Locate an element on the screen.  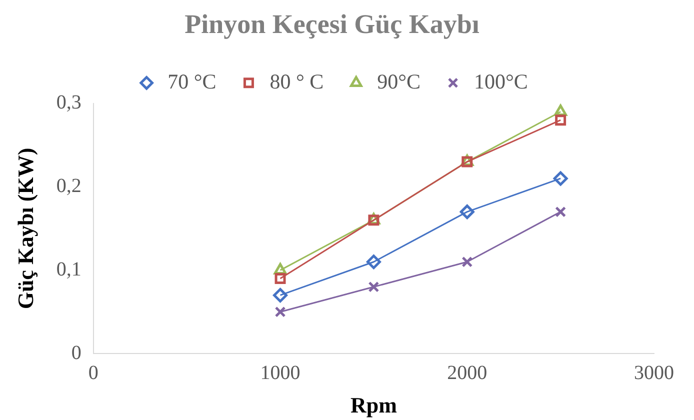
x-tick-label: 3000 is located at coordinates (654, 373).